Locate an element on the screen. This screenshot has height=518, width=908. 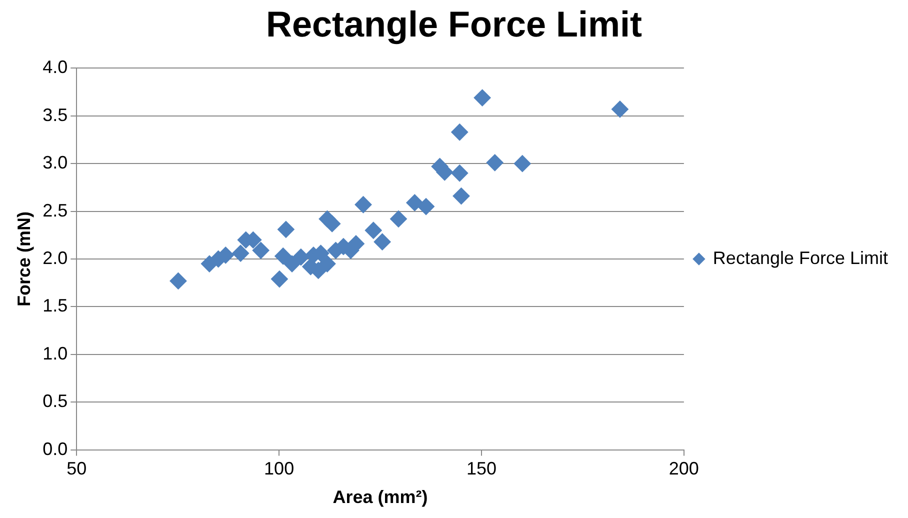
y-tick-label: 0.0 is located at coordinates (55, 448).